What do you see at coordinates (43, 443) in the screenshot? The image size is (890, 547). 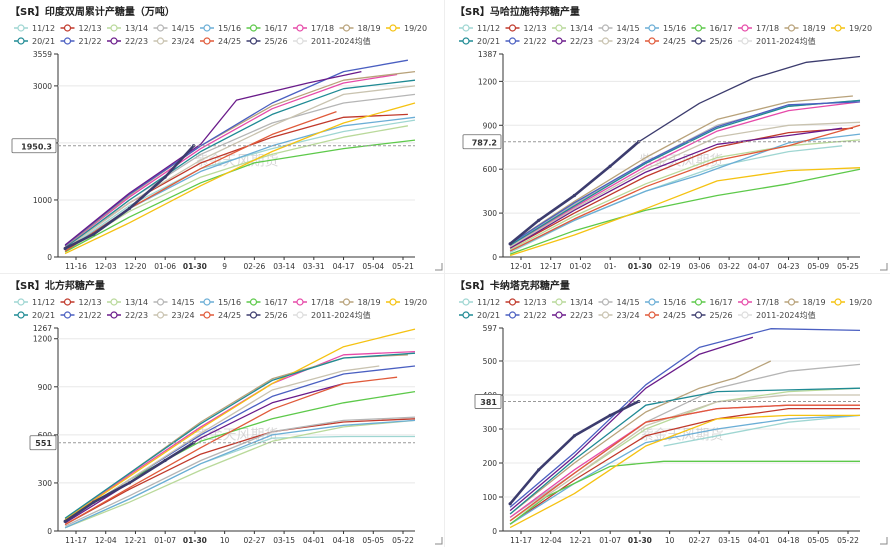 I see `axis-pointer-label: 551` at bounding box center [43, 443].